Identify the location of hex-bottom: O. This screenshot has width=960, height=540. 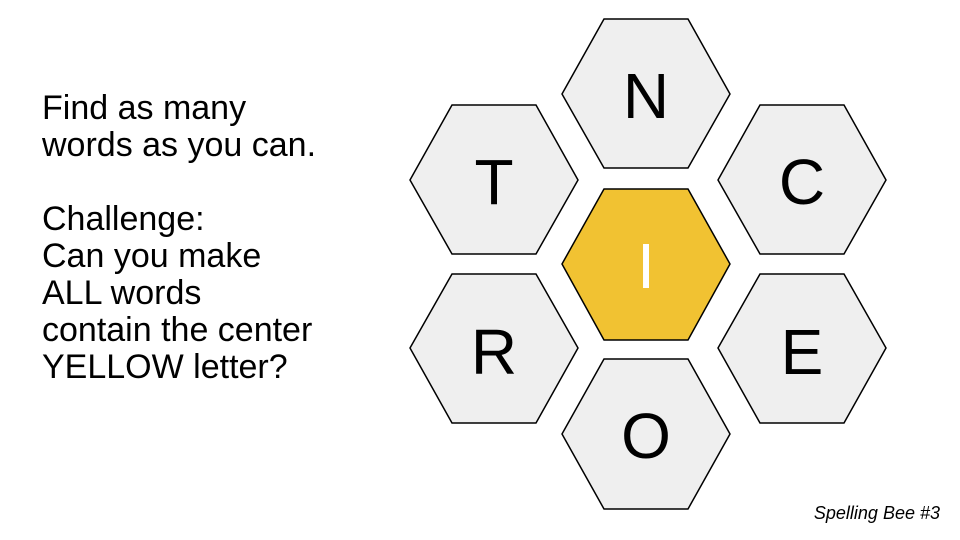
(646, 434).